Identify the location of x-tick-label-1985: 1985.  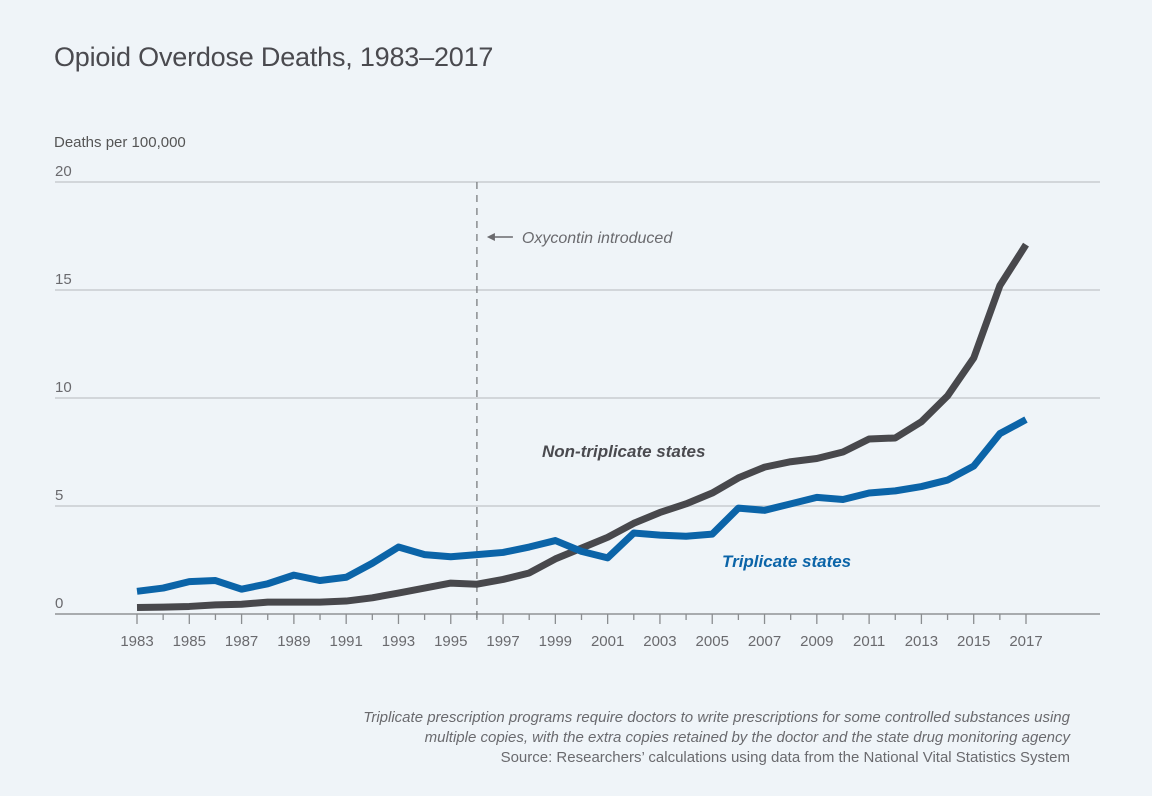
(189, 641).